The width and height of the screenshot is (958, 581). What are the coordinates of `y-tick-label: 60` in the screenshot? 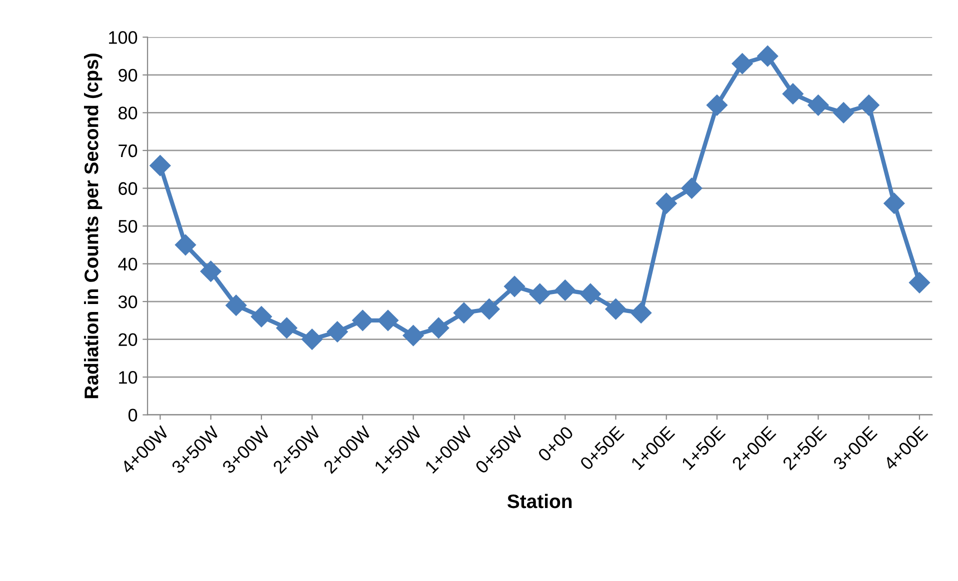 It's located at (128, 188).